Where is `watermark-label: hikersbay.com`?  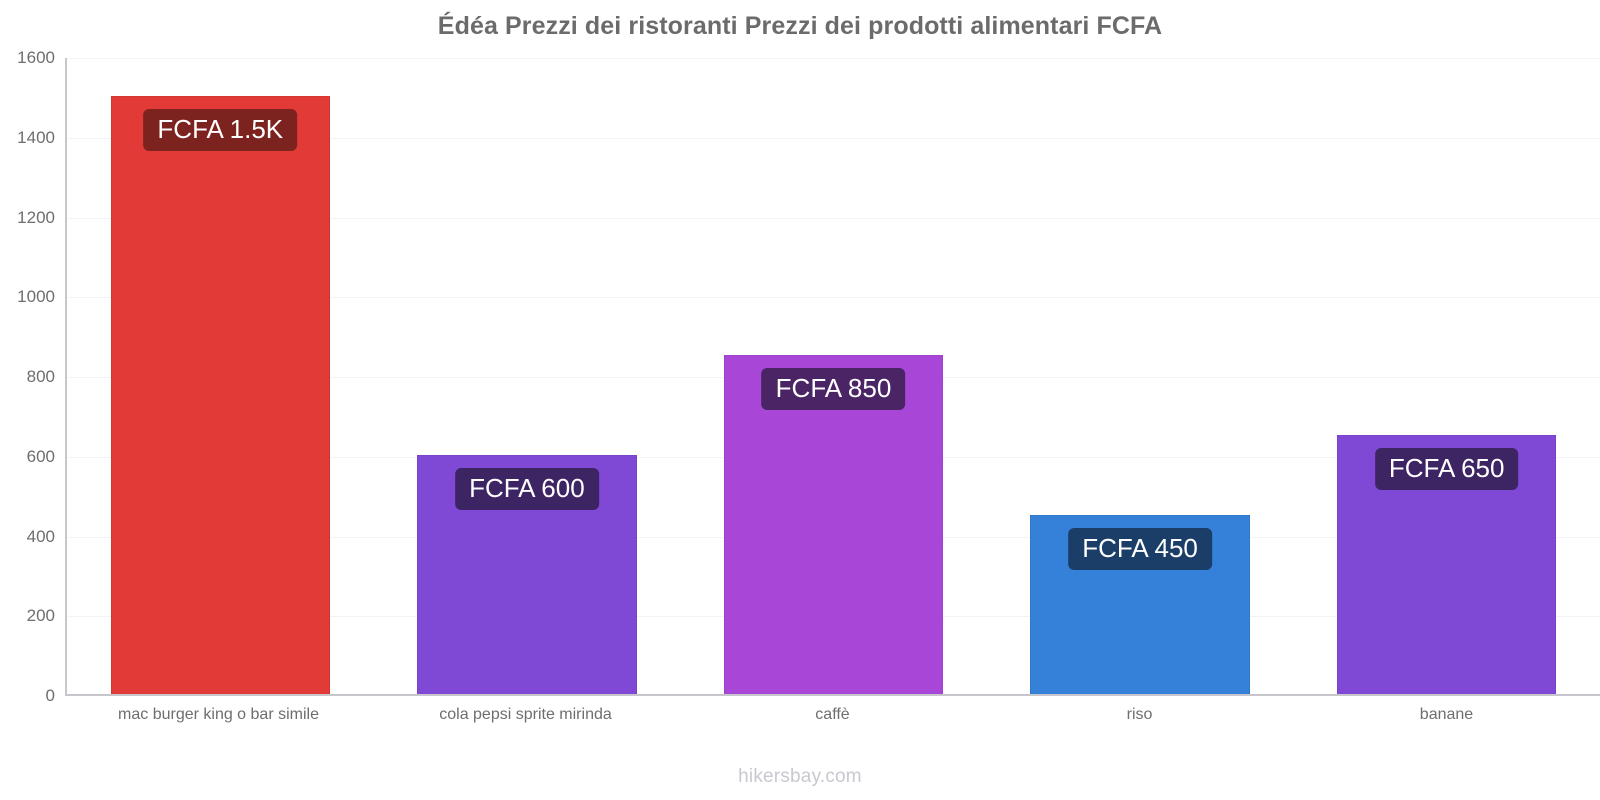 watermark-label: hikersbay.com is located at coordinates (800, 776).